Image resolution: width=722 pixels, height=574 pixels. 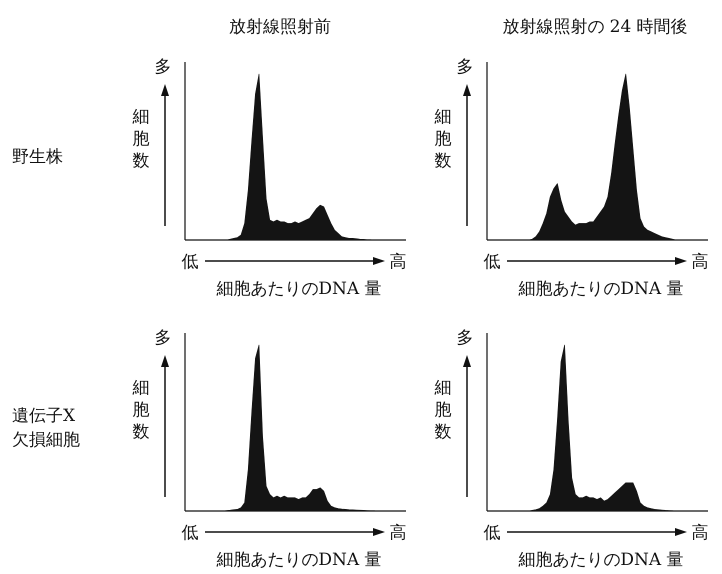 I want to click on text: 遺伝子X欠損細胞, so click(x=46, y=428).